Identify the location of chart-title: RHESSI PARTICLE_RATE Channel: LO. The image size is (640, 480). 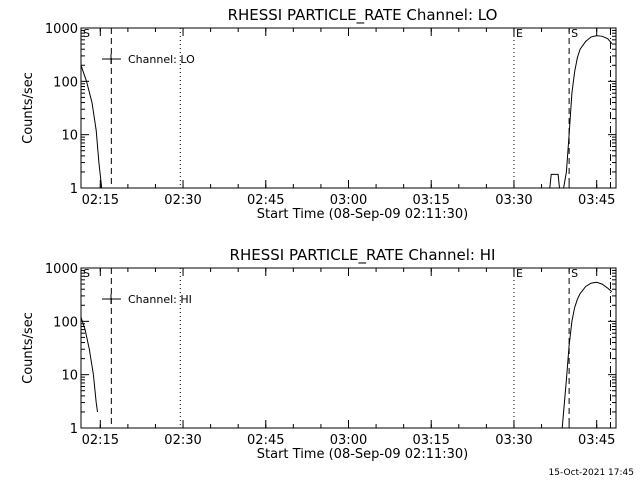
(363, 15).